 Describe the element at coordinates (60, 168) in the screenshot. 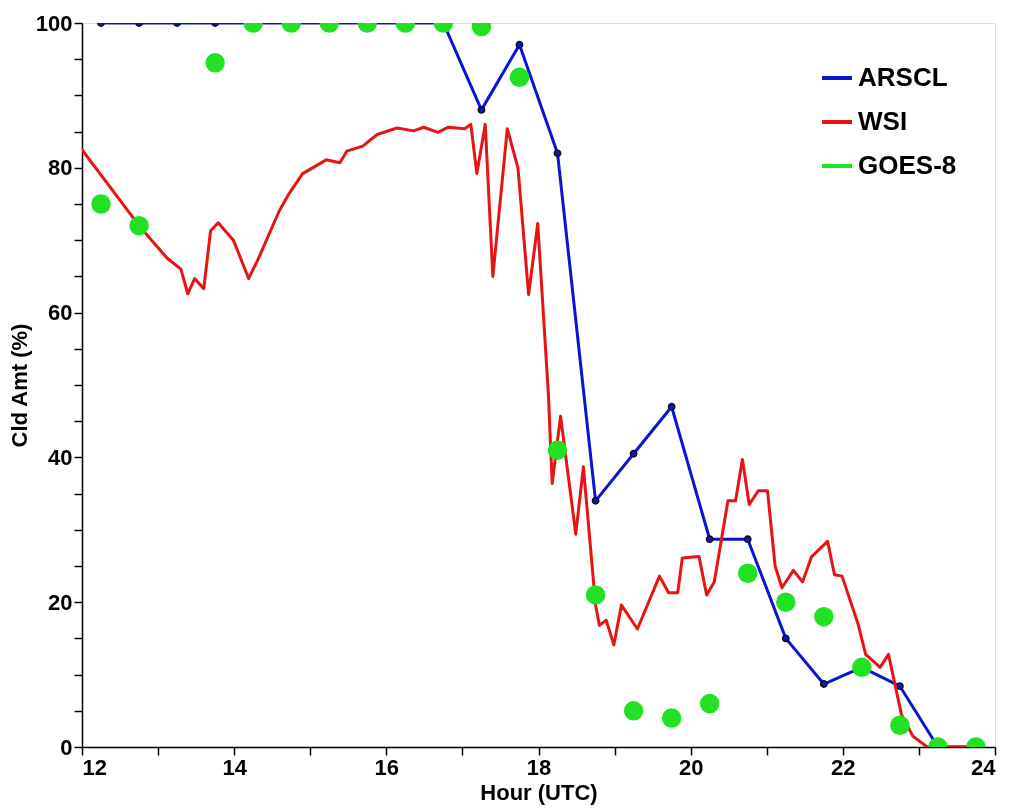

I see `y-tick-label: 80` at that location.